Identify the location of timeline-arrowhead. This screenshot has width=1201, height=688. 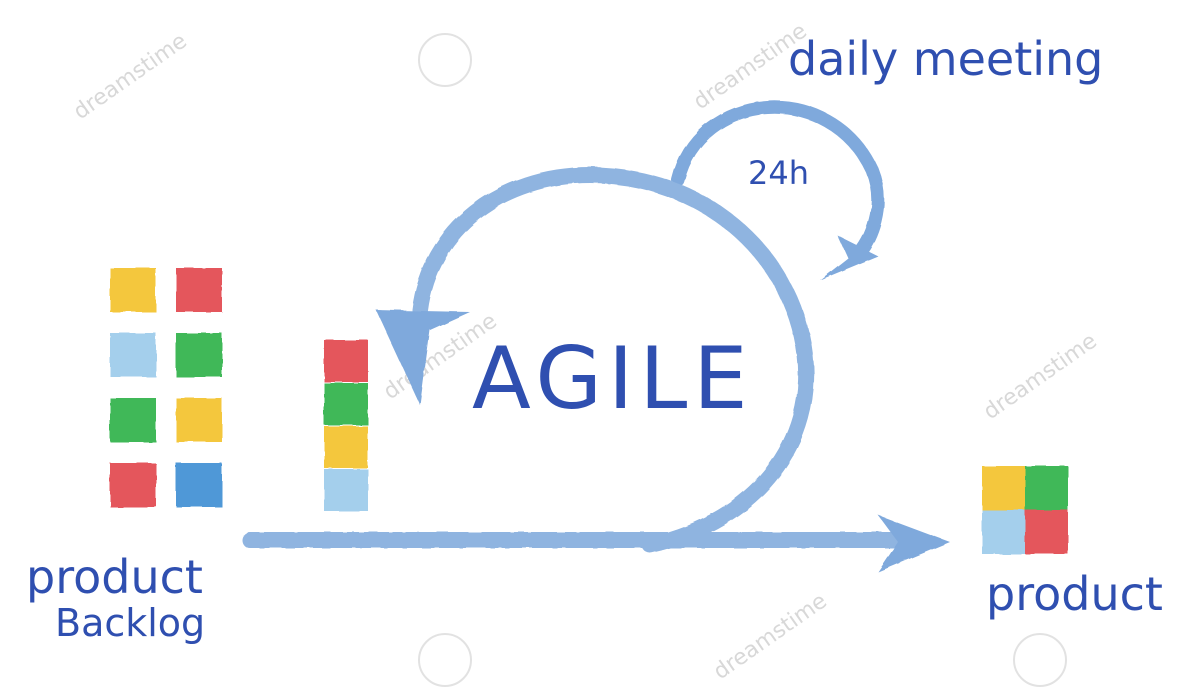
(914, 543).